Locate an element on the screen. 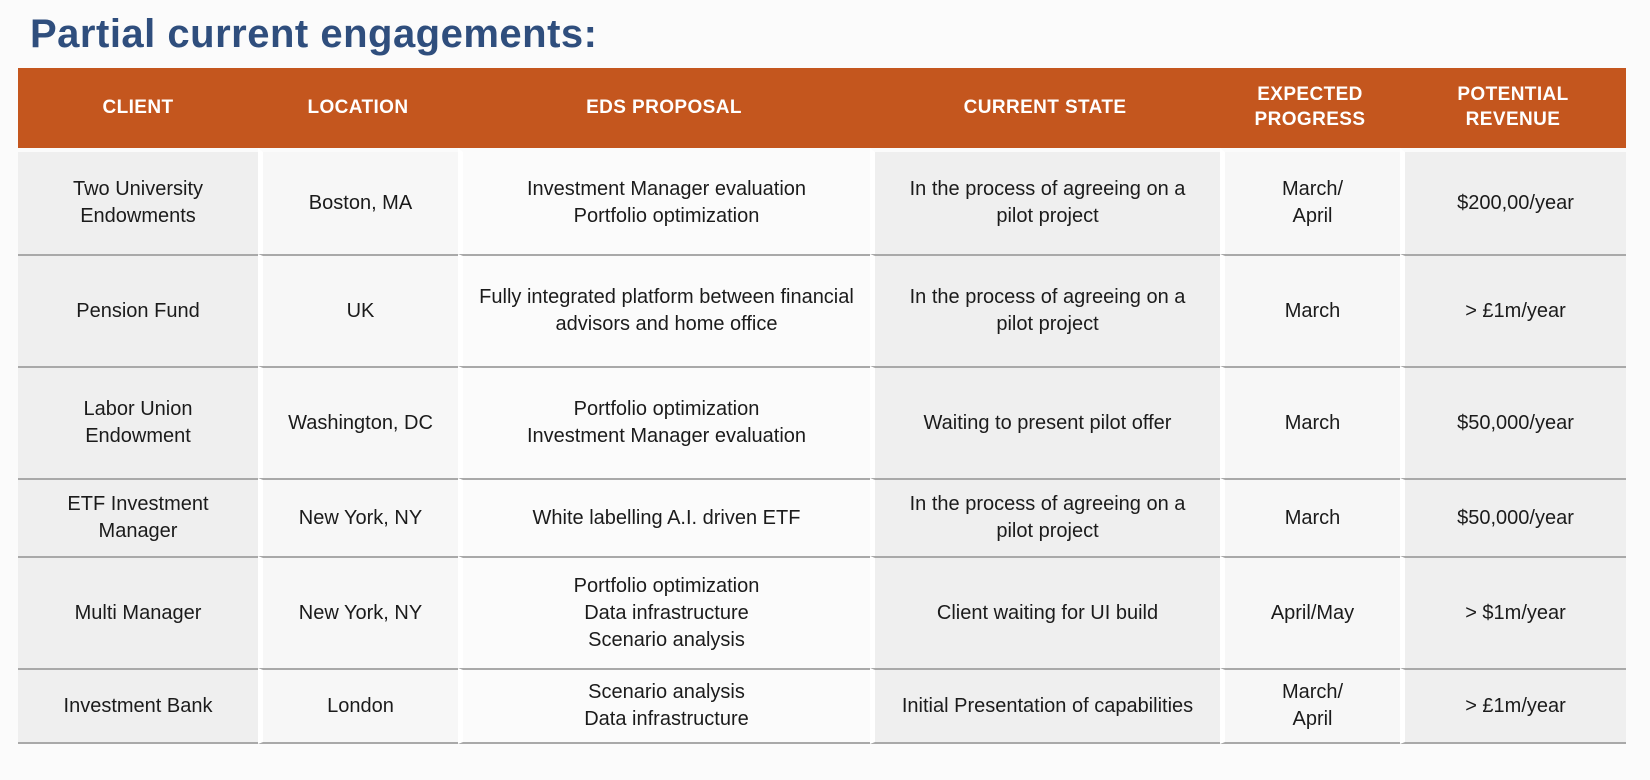  header-cell-location: LOCATION is located at coordinates (358, 108).